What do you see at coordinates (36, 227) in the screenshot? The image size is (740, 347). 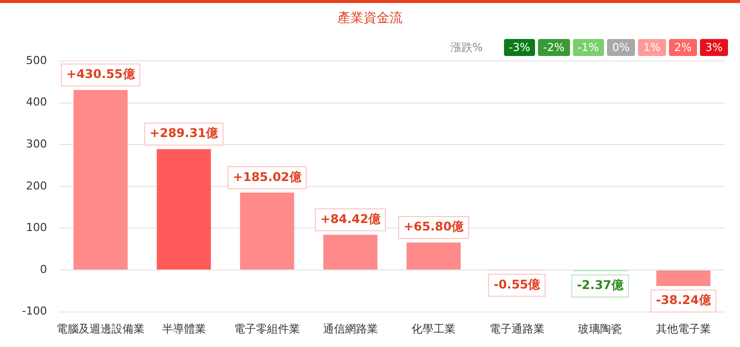 I see `y-tick-label: 100` at bounding box center [36, 227].